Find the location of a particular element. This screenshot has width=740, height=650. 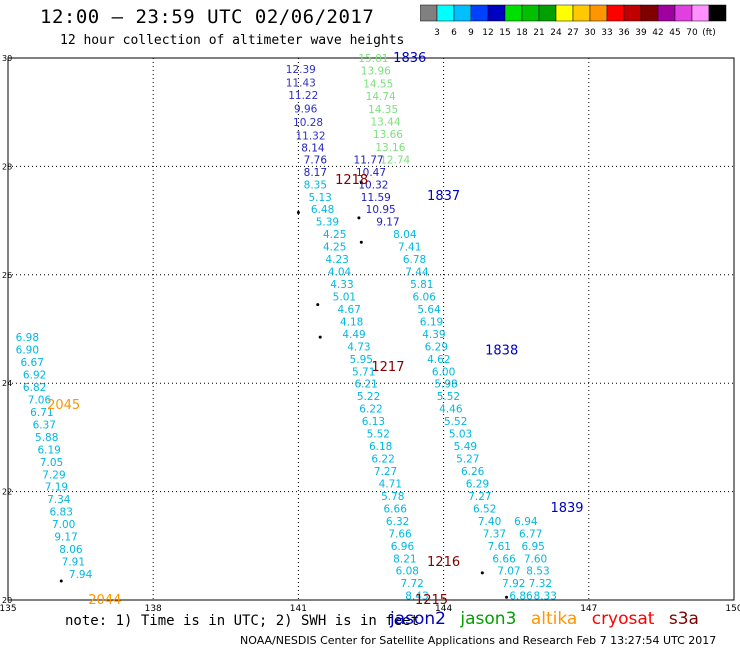

swh-value: 7.92 is located at coordinates (513, 584).